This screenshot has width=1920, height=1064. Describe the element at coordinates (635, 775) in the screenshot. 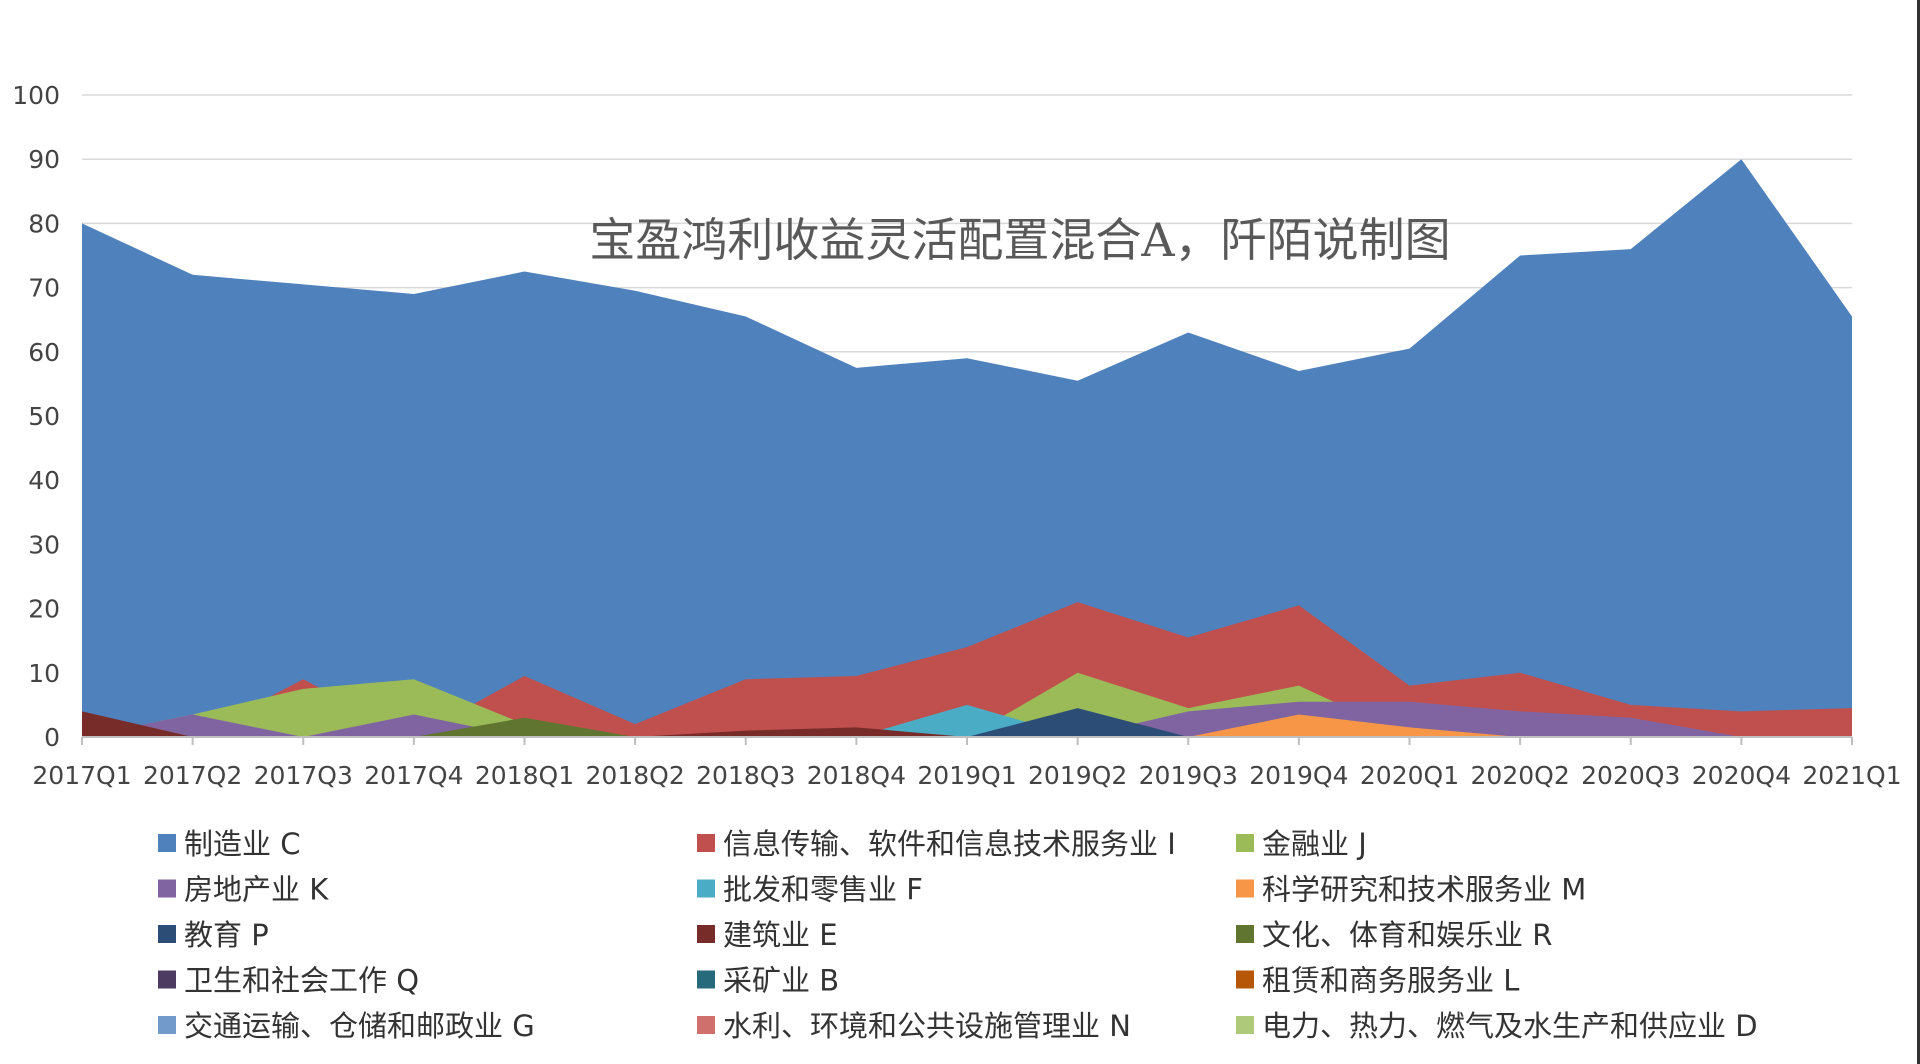

I see `x-tick-label: 2018Q2` at that location.